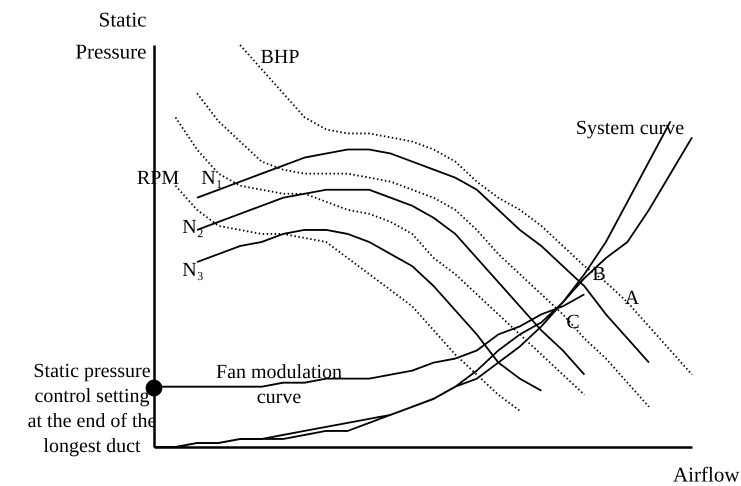 Image resolution: width=741 pixels, height=486 pixels. Describe the element at coordinates (193, 270) in the screenshot. I see `annotation: N₃` at that location.